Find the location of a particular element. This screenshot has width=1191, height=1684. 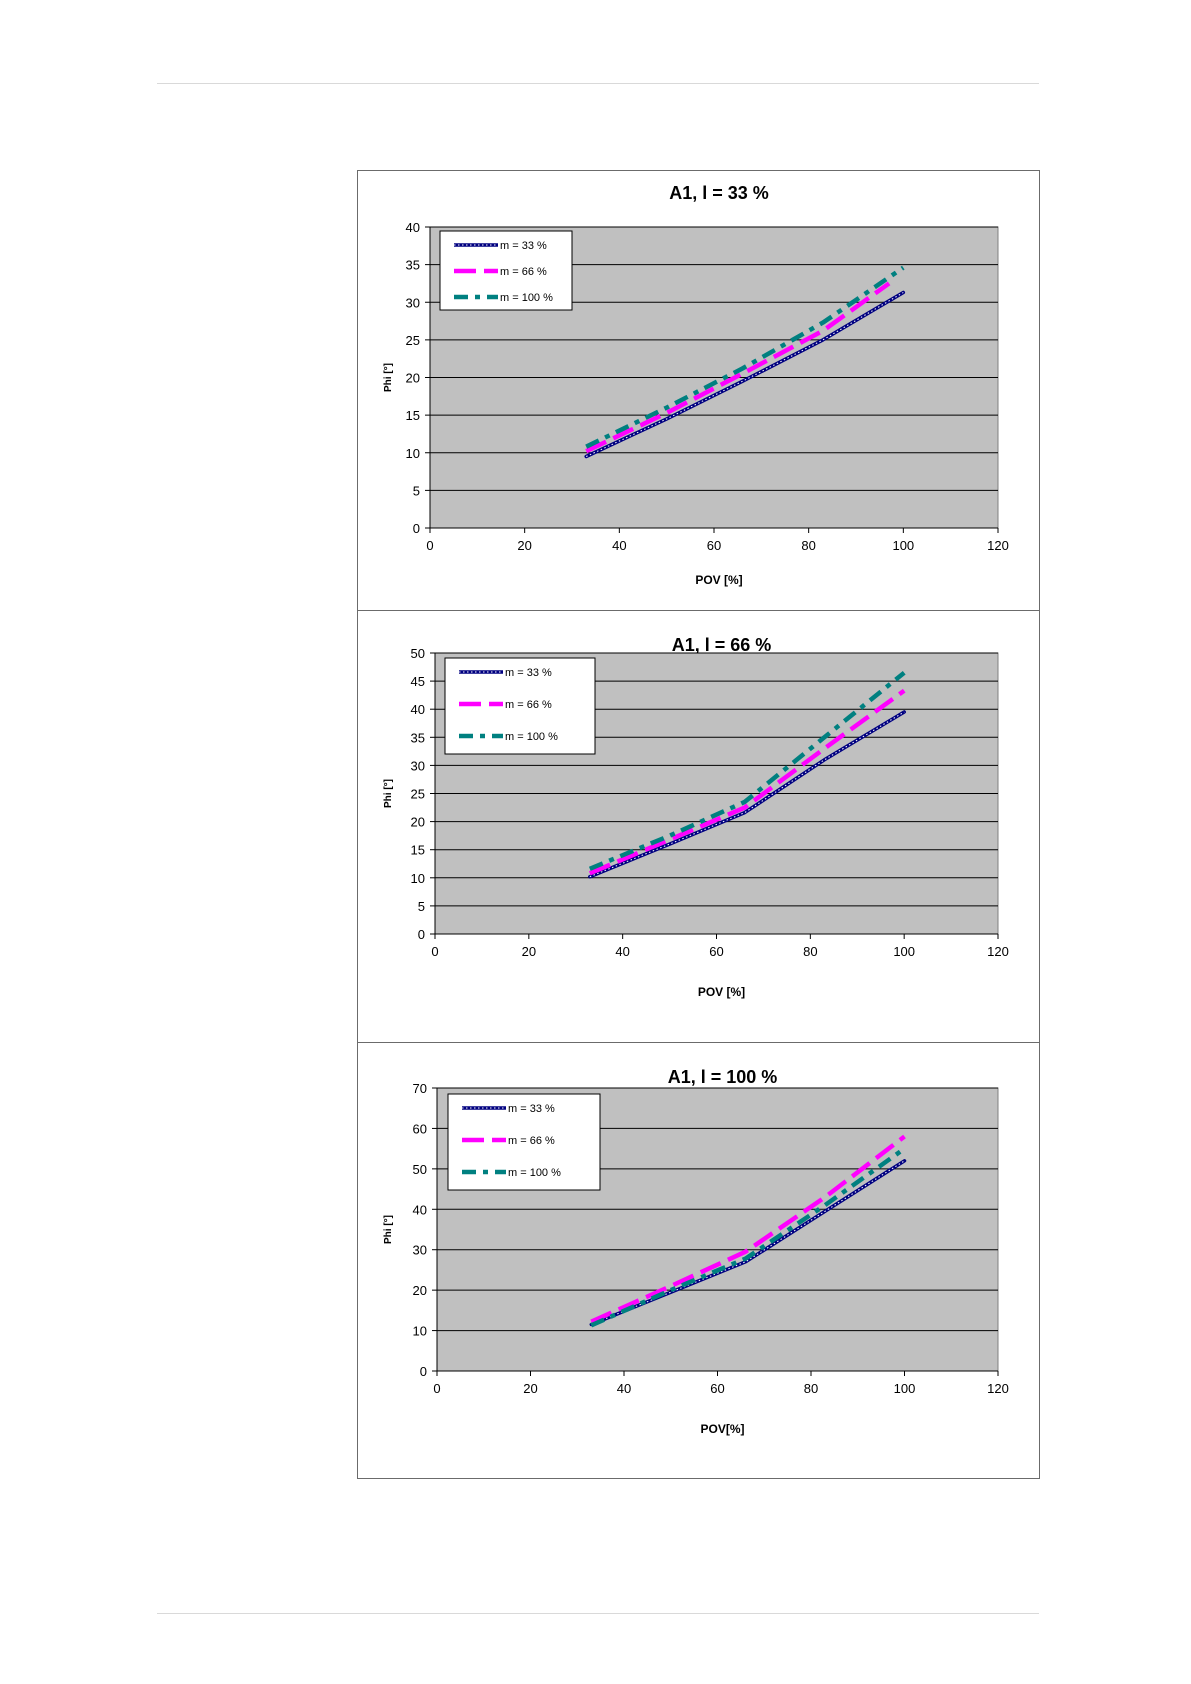

y-tick-label: 70 is located at coordinates (420, 1088).